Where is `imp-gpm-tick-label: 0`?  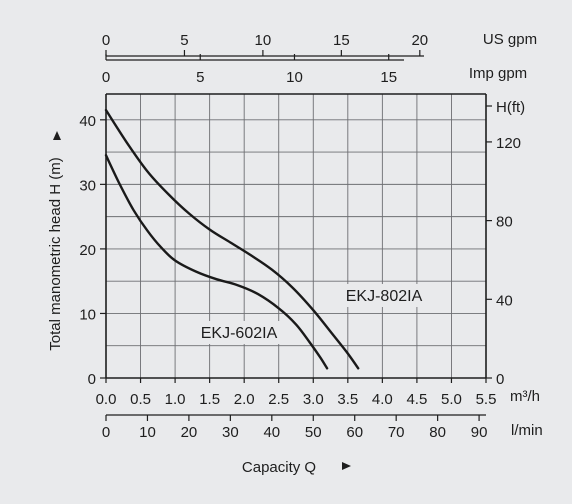
imp-gpm-tick-label: 0 is located at coordinates (106, 77).